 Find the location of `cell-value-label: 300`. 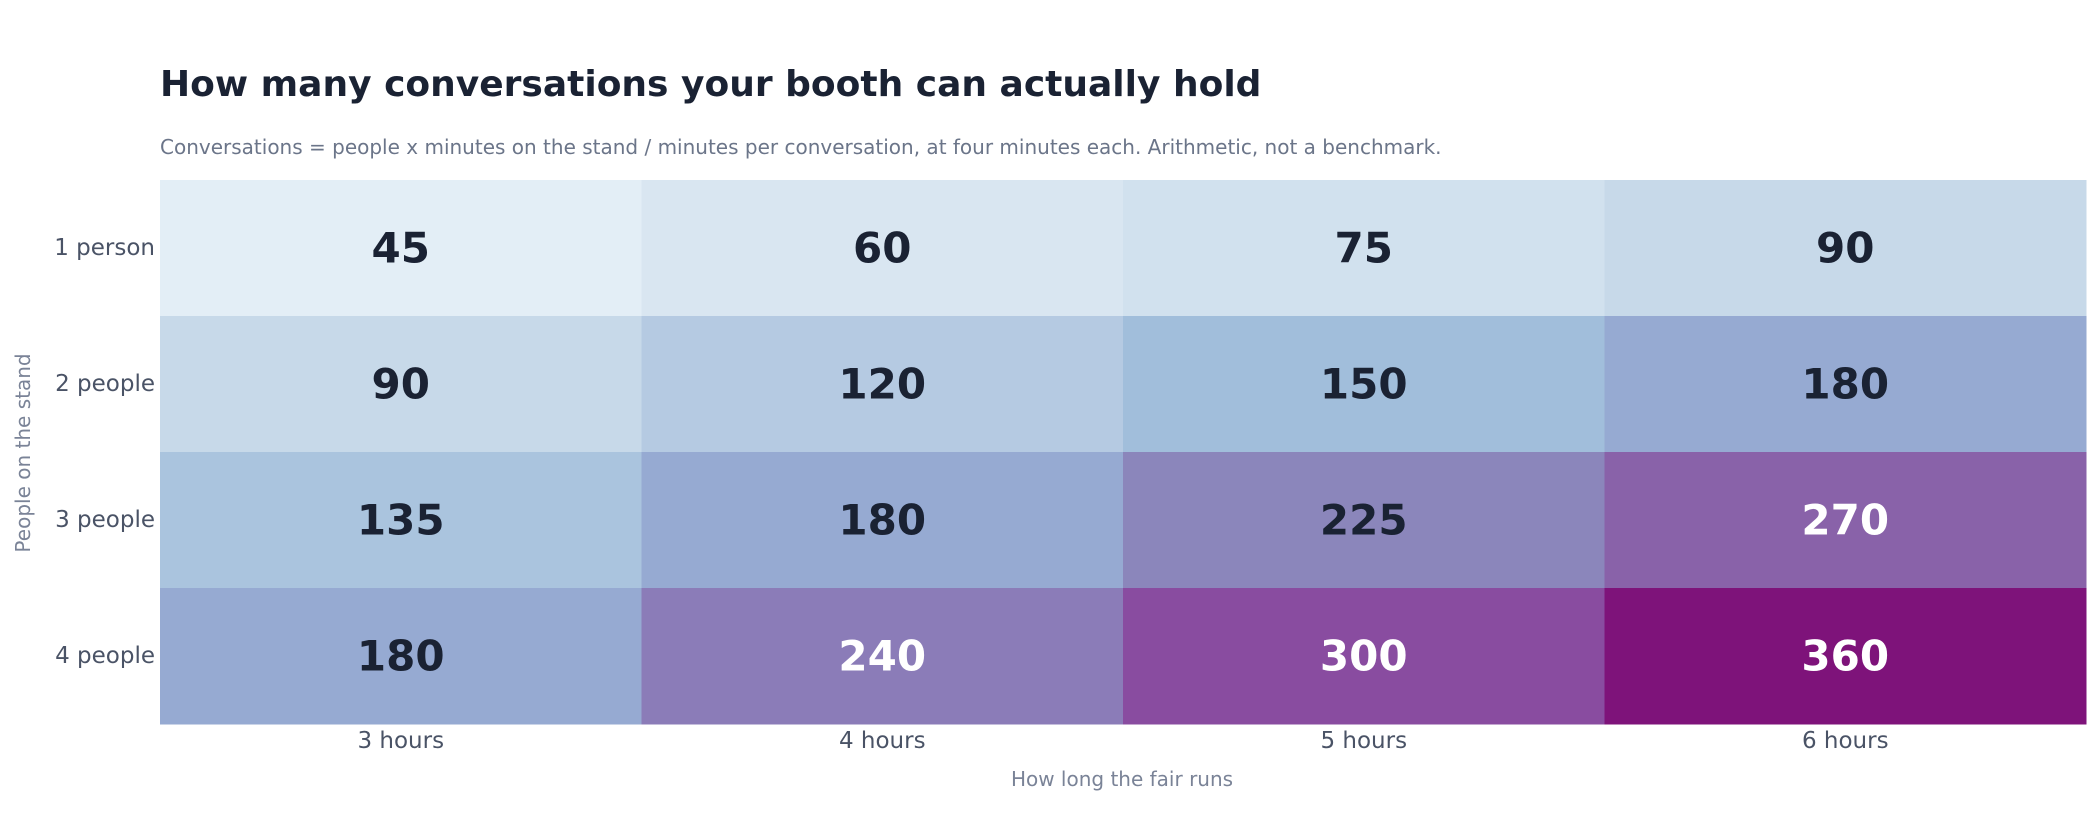

cell-value-label: 300 is located at coordinates (1364, 656).